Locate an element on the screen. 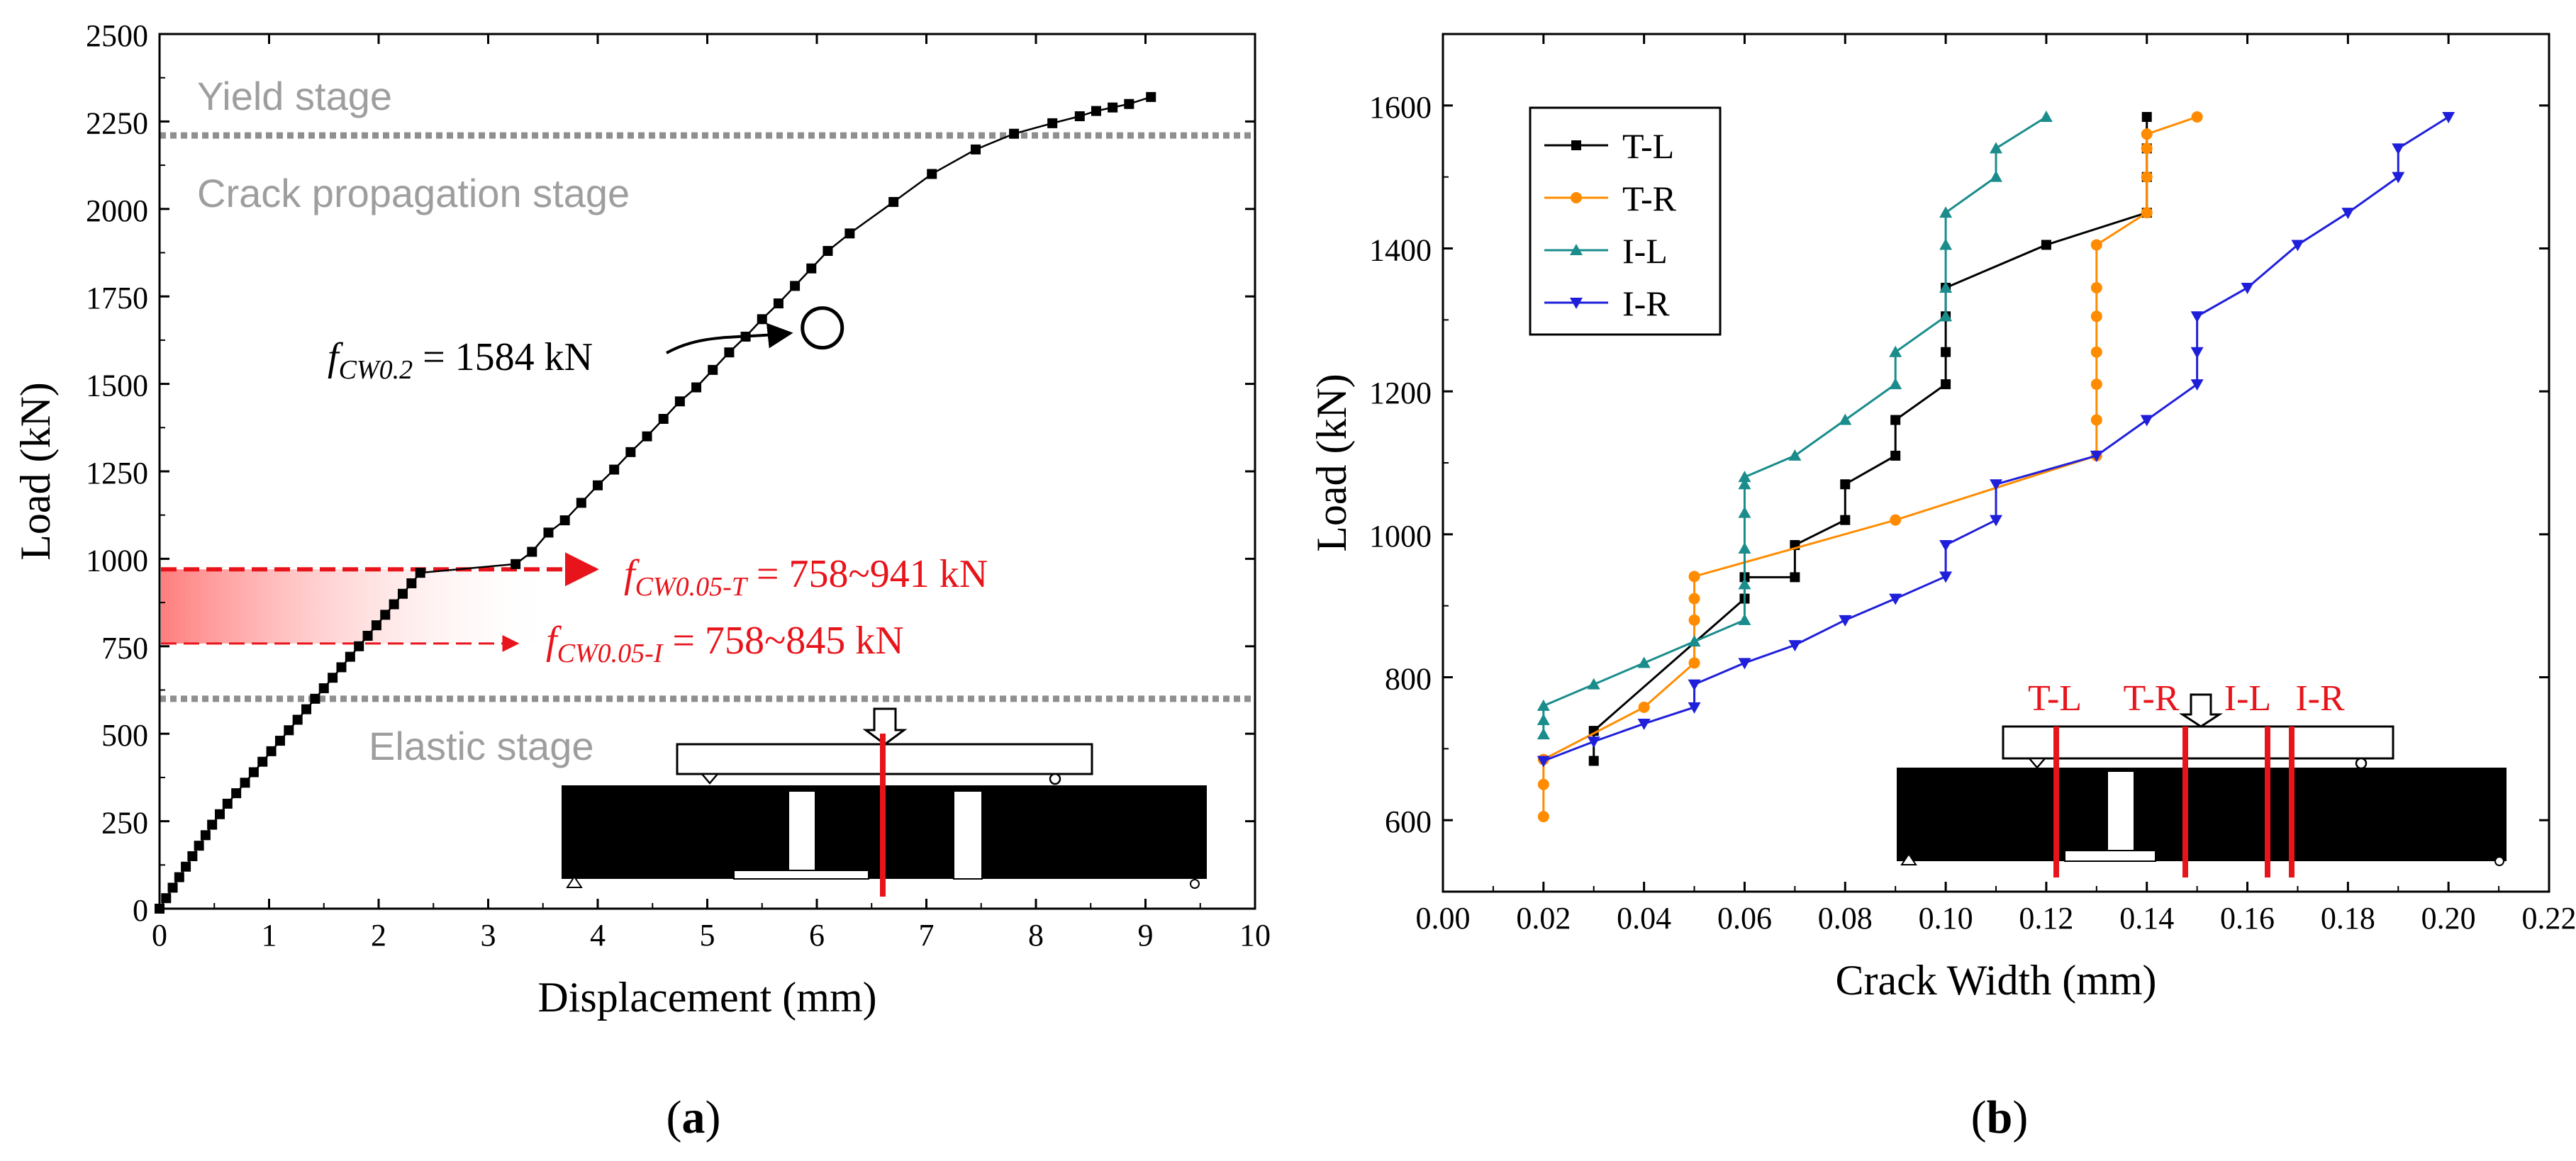  x-tick-label: 0.16 is located at coordinates (2247, 919).